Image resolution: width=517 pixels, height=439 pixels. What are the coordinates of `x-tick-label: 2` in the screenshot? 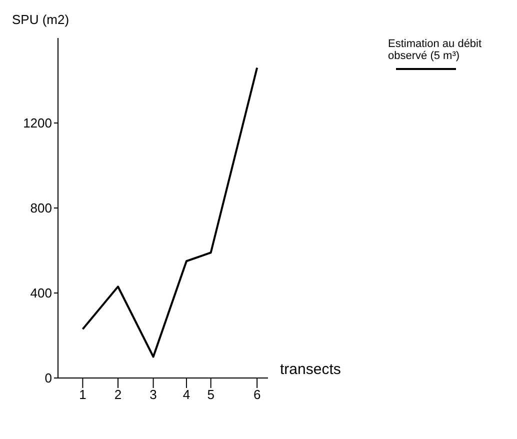 It's located at (118, 394).